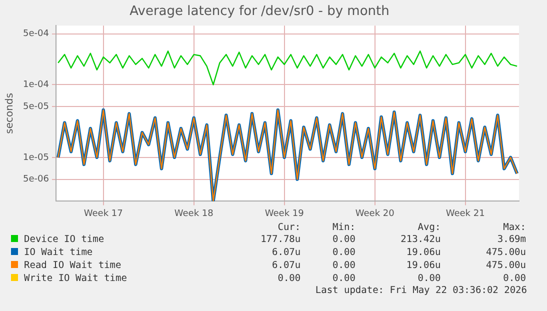 This screenshot has height=311, width=547. Describe the element at coordinates (375, 213) in the screenshot. I see `x-tick-label: Week 20` at that location.